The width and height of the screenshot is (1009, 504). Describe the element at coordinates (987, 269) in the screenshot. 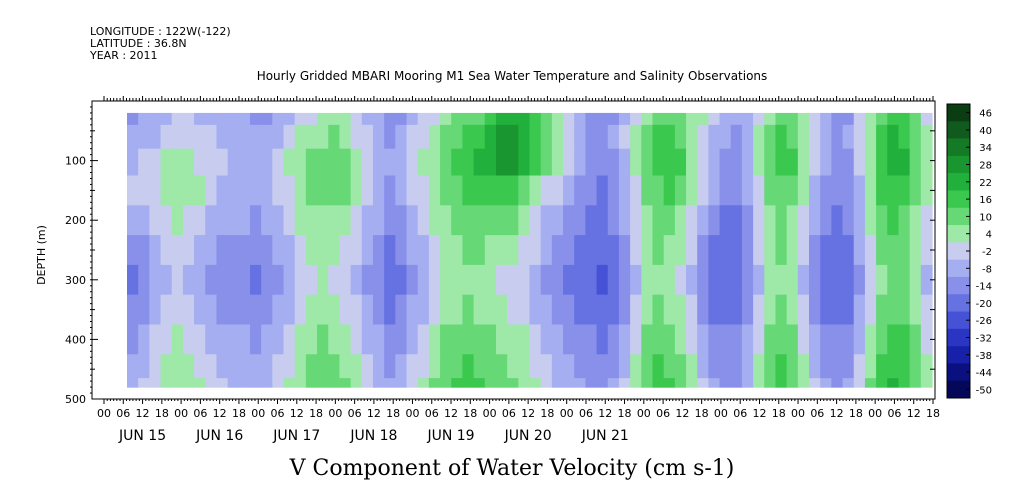

I see `colorbar-label: -8` at that location.